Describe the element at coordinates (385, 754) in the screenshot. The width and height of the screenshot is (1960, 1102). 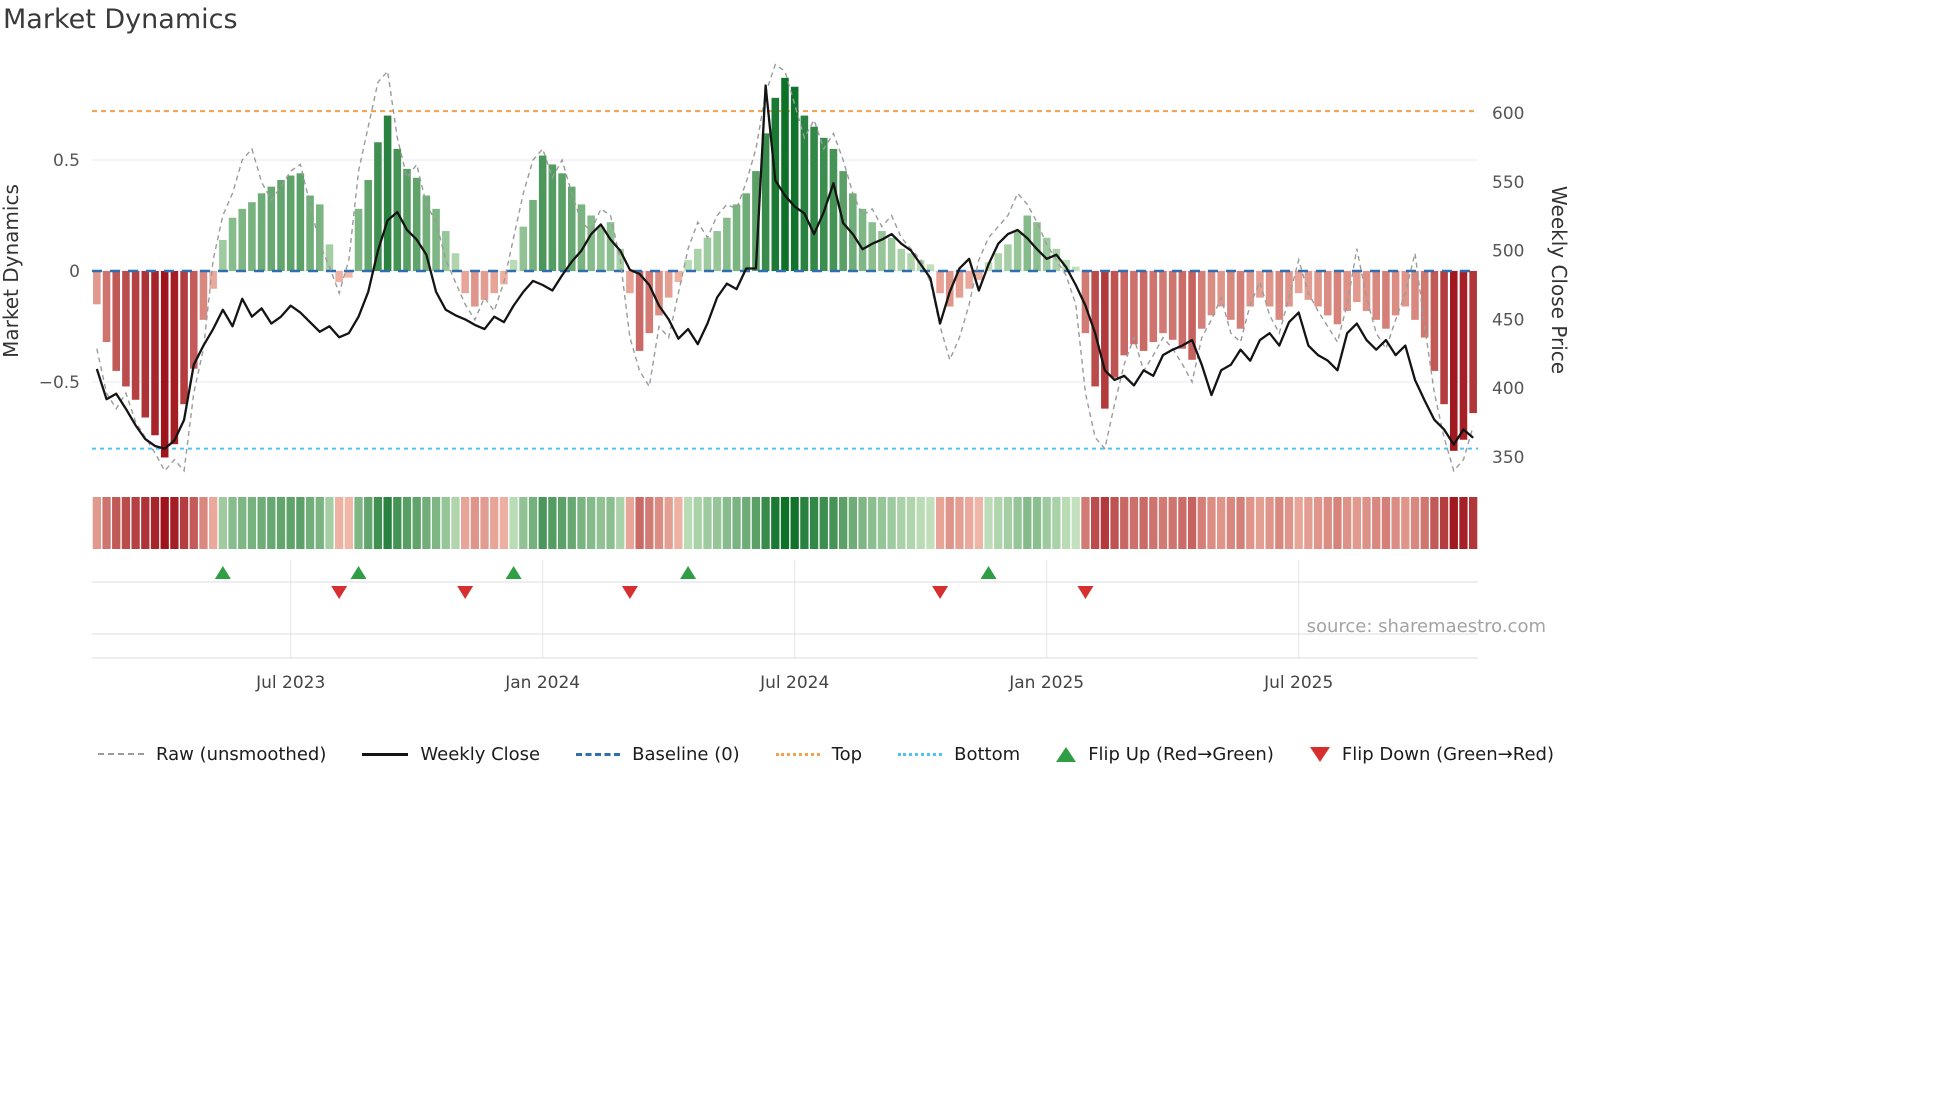
I see `solid-line-icon` at that location.